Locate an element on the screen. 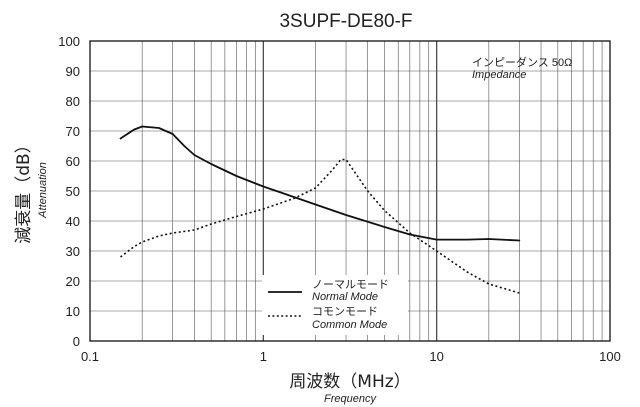 The image size is (640, 407). y-tick-labels: 0 10 20 30 40 50 60 70 80 90 100 is located at coordinates (69, 191).